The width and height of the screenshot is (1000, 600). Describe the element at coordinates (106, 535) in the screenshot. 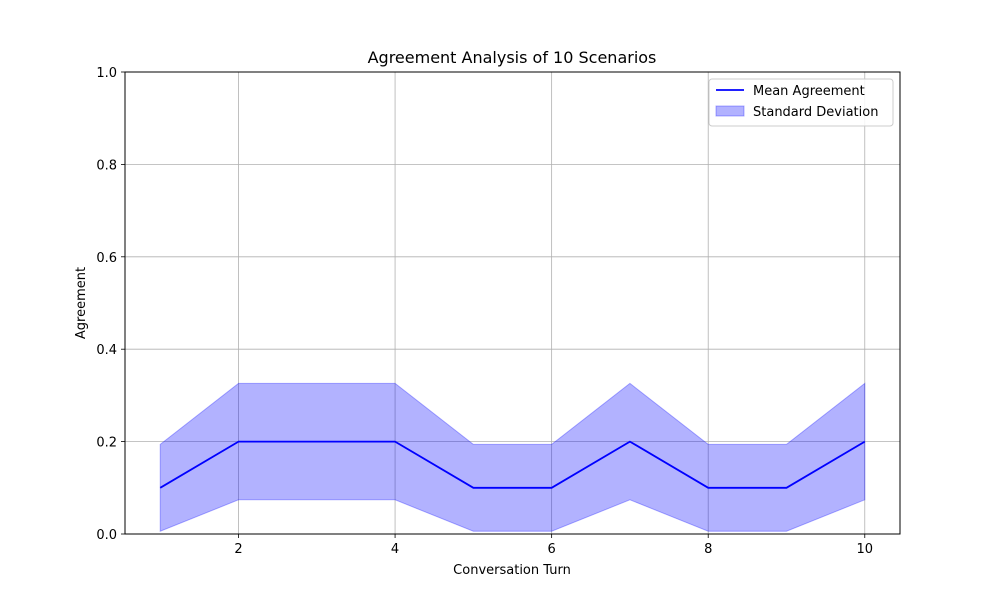

I see `y-tick-label: 0.0` at that location.